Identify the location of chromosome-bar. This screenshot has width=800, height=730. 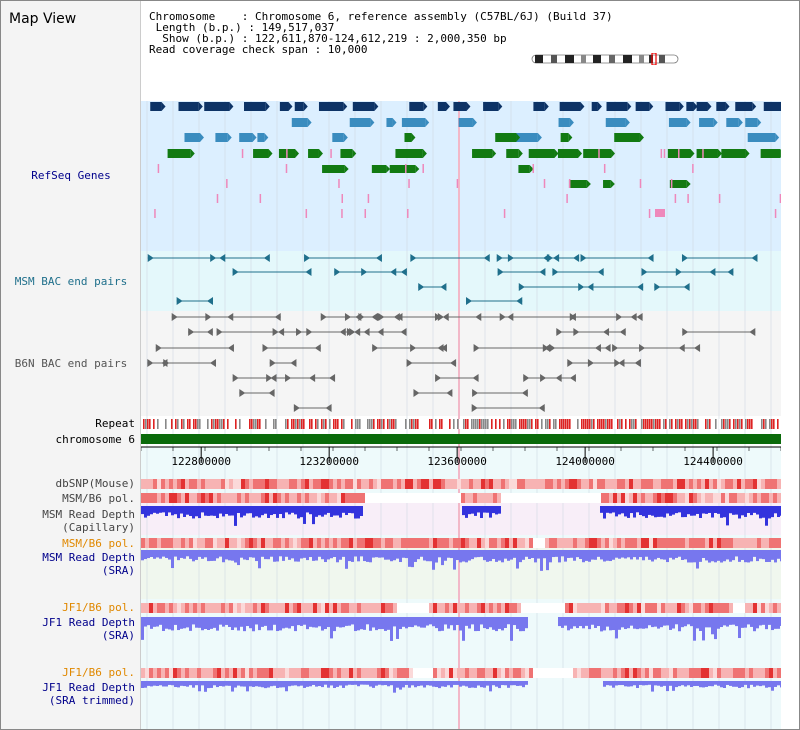
(461, 439).